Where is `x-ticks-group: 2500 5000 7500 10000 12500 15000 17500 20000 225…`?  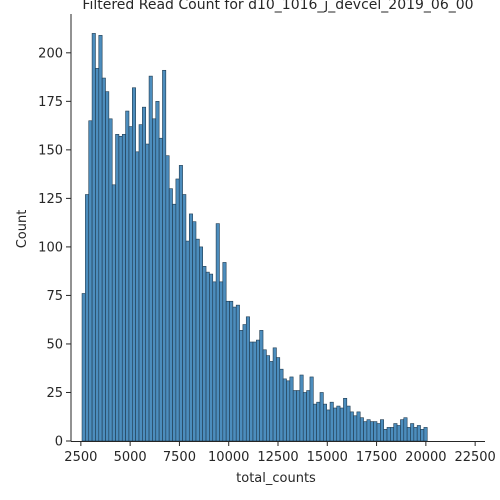
x-ticks-group: 2500 5000 7500 10000 12500 15000 17500 20000 225… is located at coordinates (280, 453).